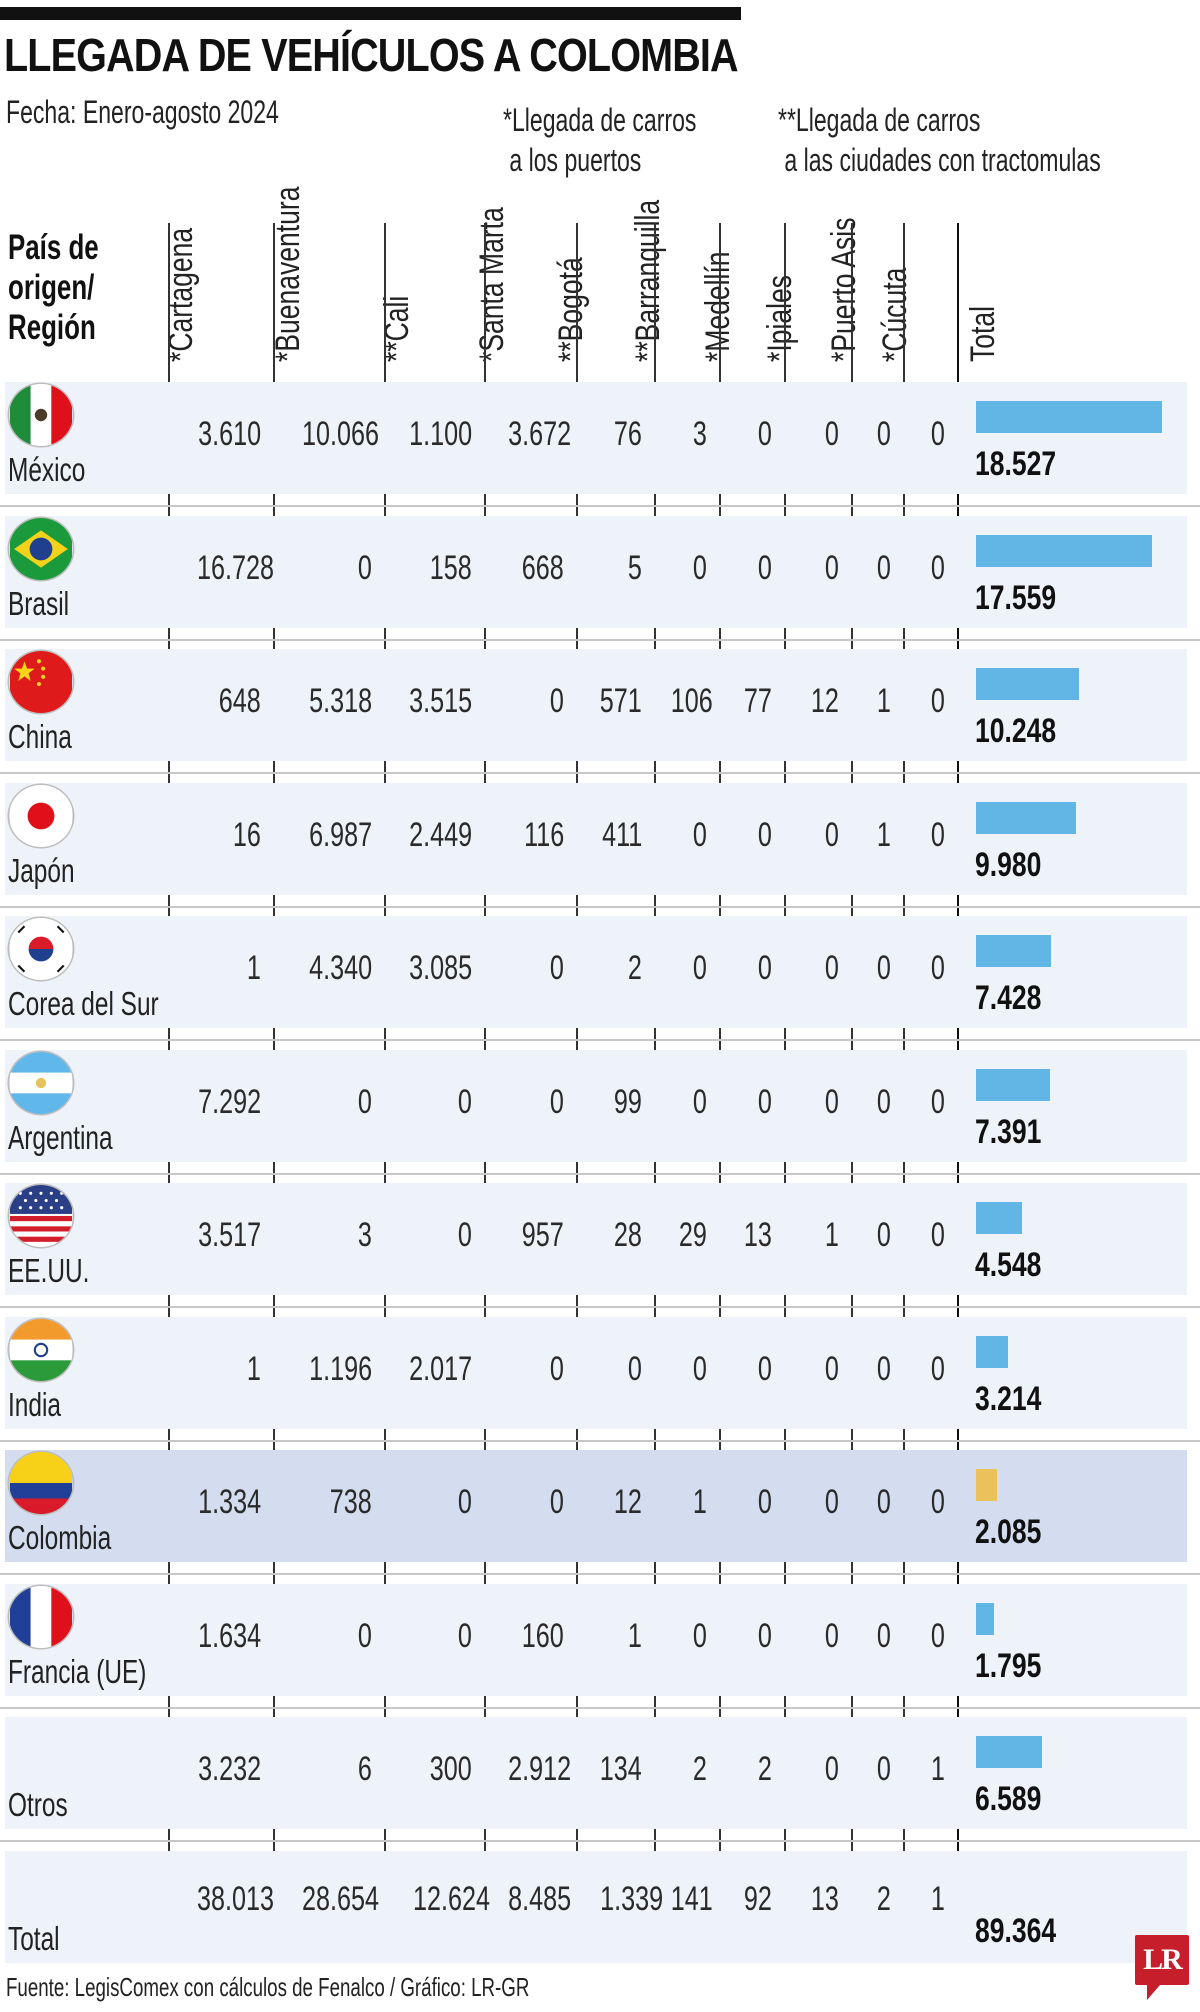 The image size is (1200, 2012). I want to click on value-cell: 99, so click(628, 1102).